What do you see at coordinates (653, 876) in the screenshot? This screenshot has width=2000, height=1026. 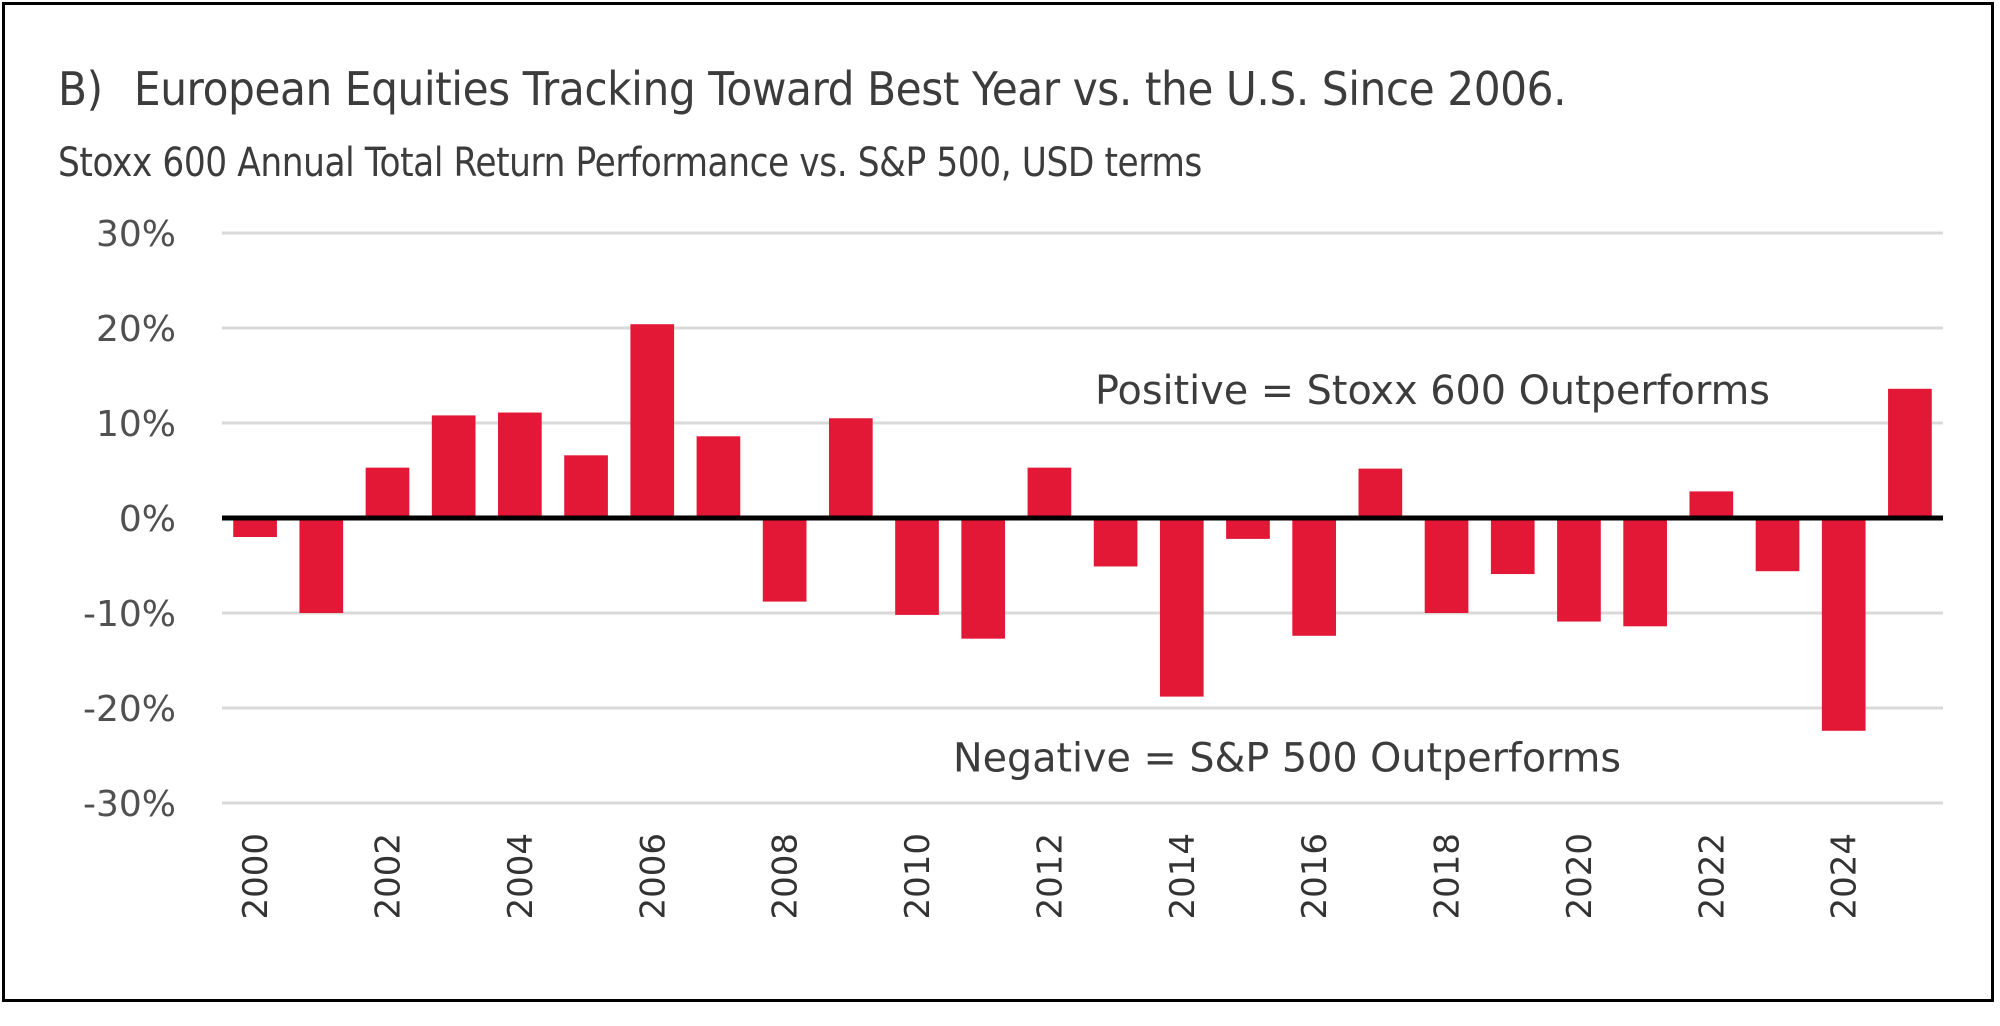 I see `x-tick-label: 2006` at bounding box center [653, 876].